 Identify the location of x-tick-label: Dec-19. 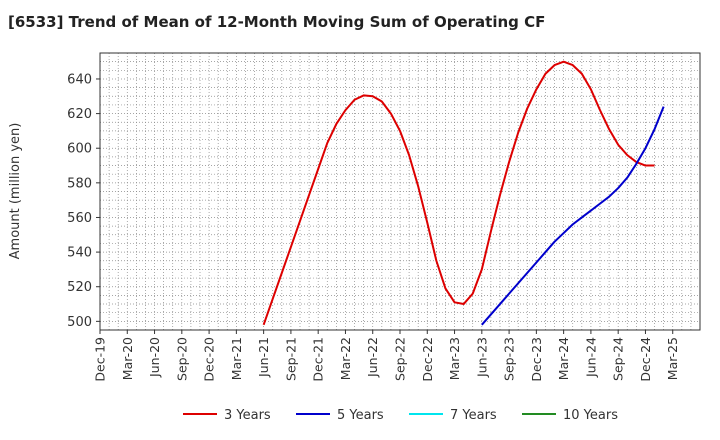
(100, 359).